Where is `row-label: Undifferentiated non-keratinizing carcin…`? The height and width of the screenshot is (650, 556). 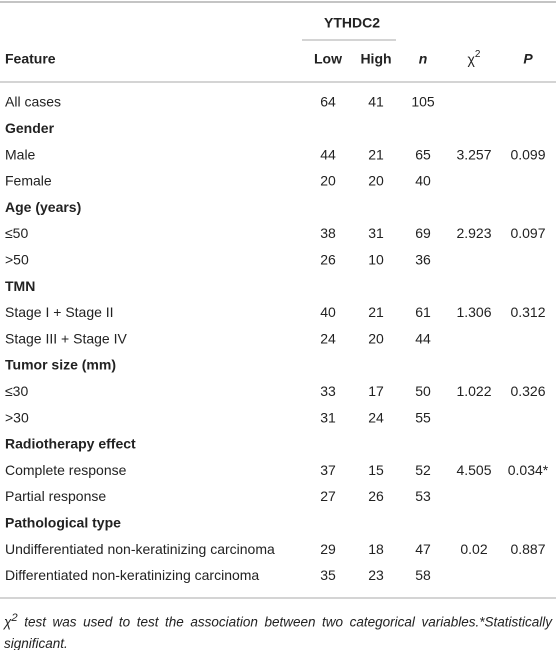
row-label: Undifferentiated non-keratinizing carcin… is located at coordinates (140, 549).